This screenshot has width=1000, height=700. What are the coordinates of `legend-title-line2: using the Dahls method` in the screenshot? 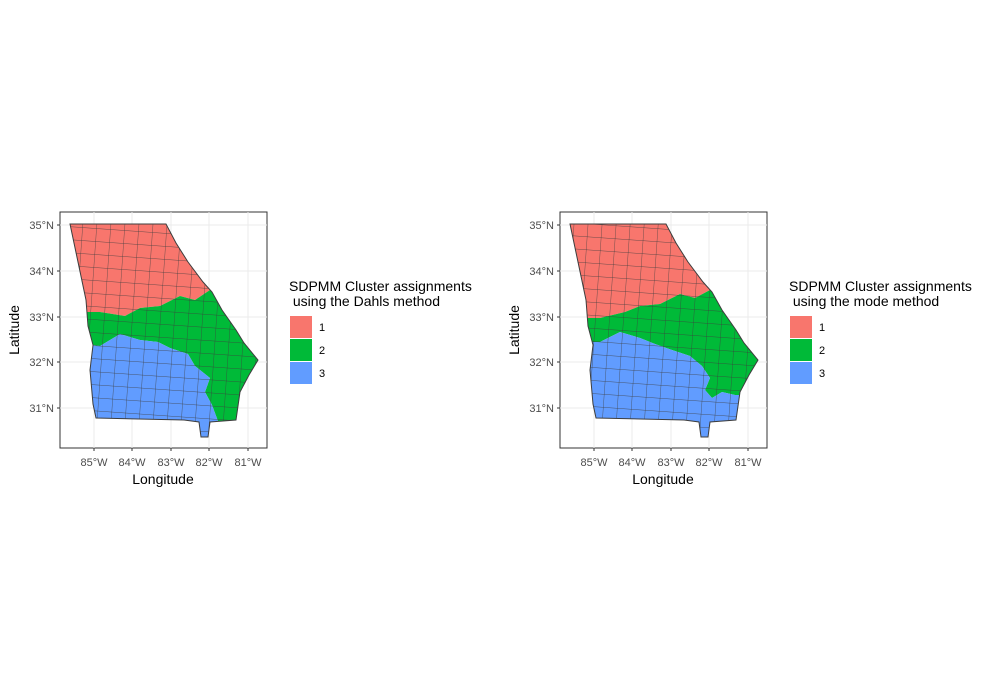 It's located at (364, 301).